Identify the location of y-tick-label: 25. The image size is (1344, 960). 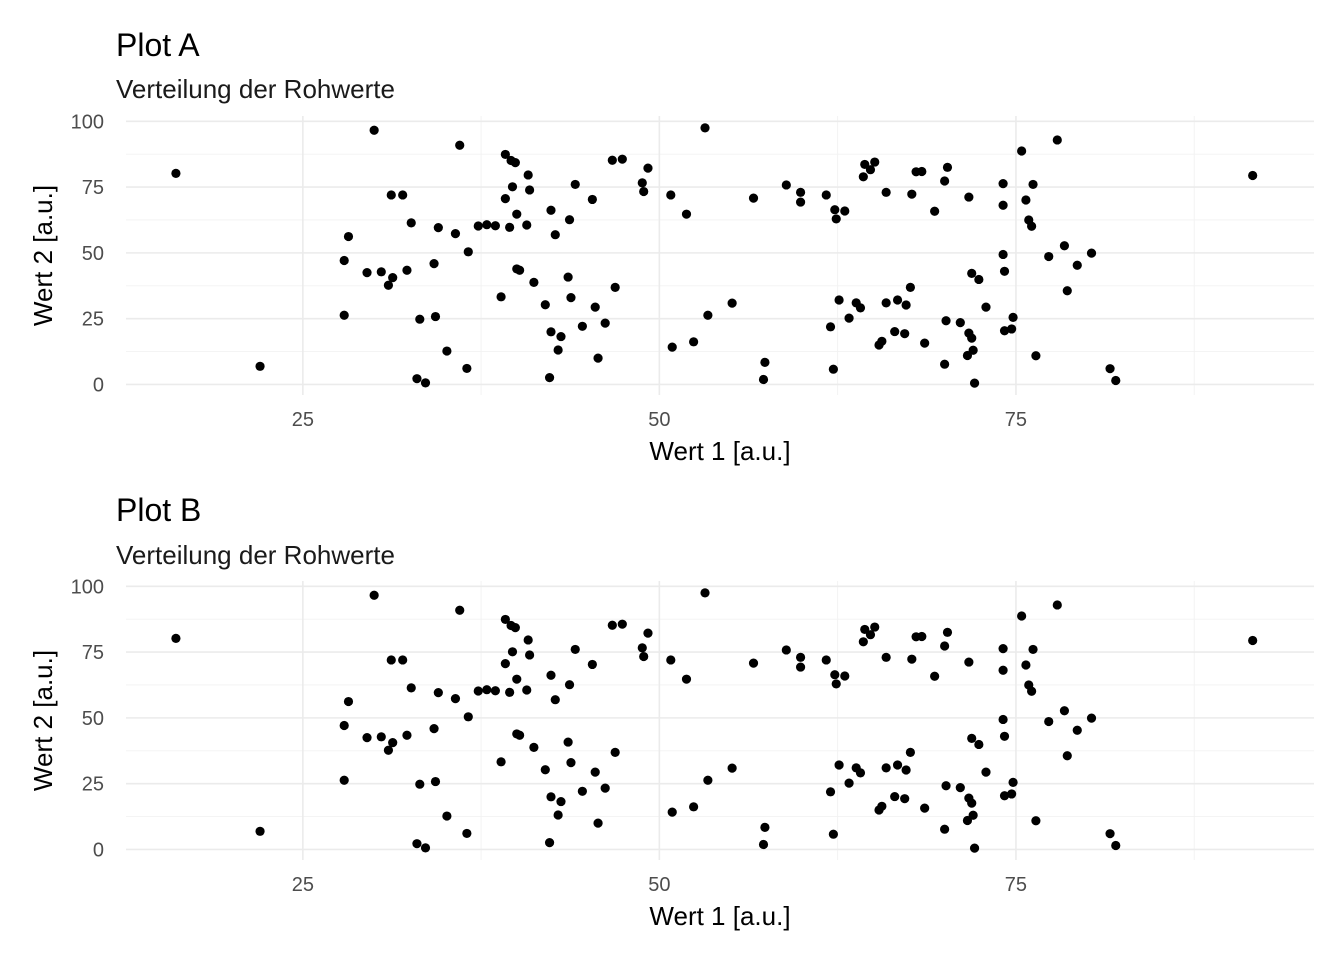
(93, 785).